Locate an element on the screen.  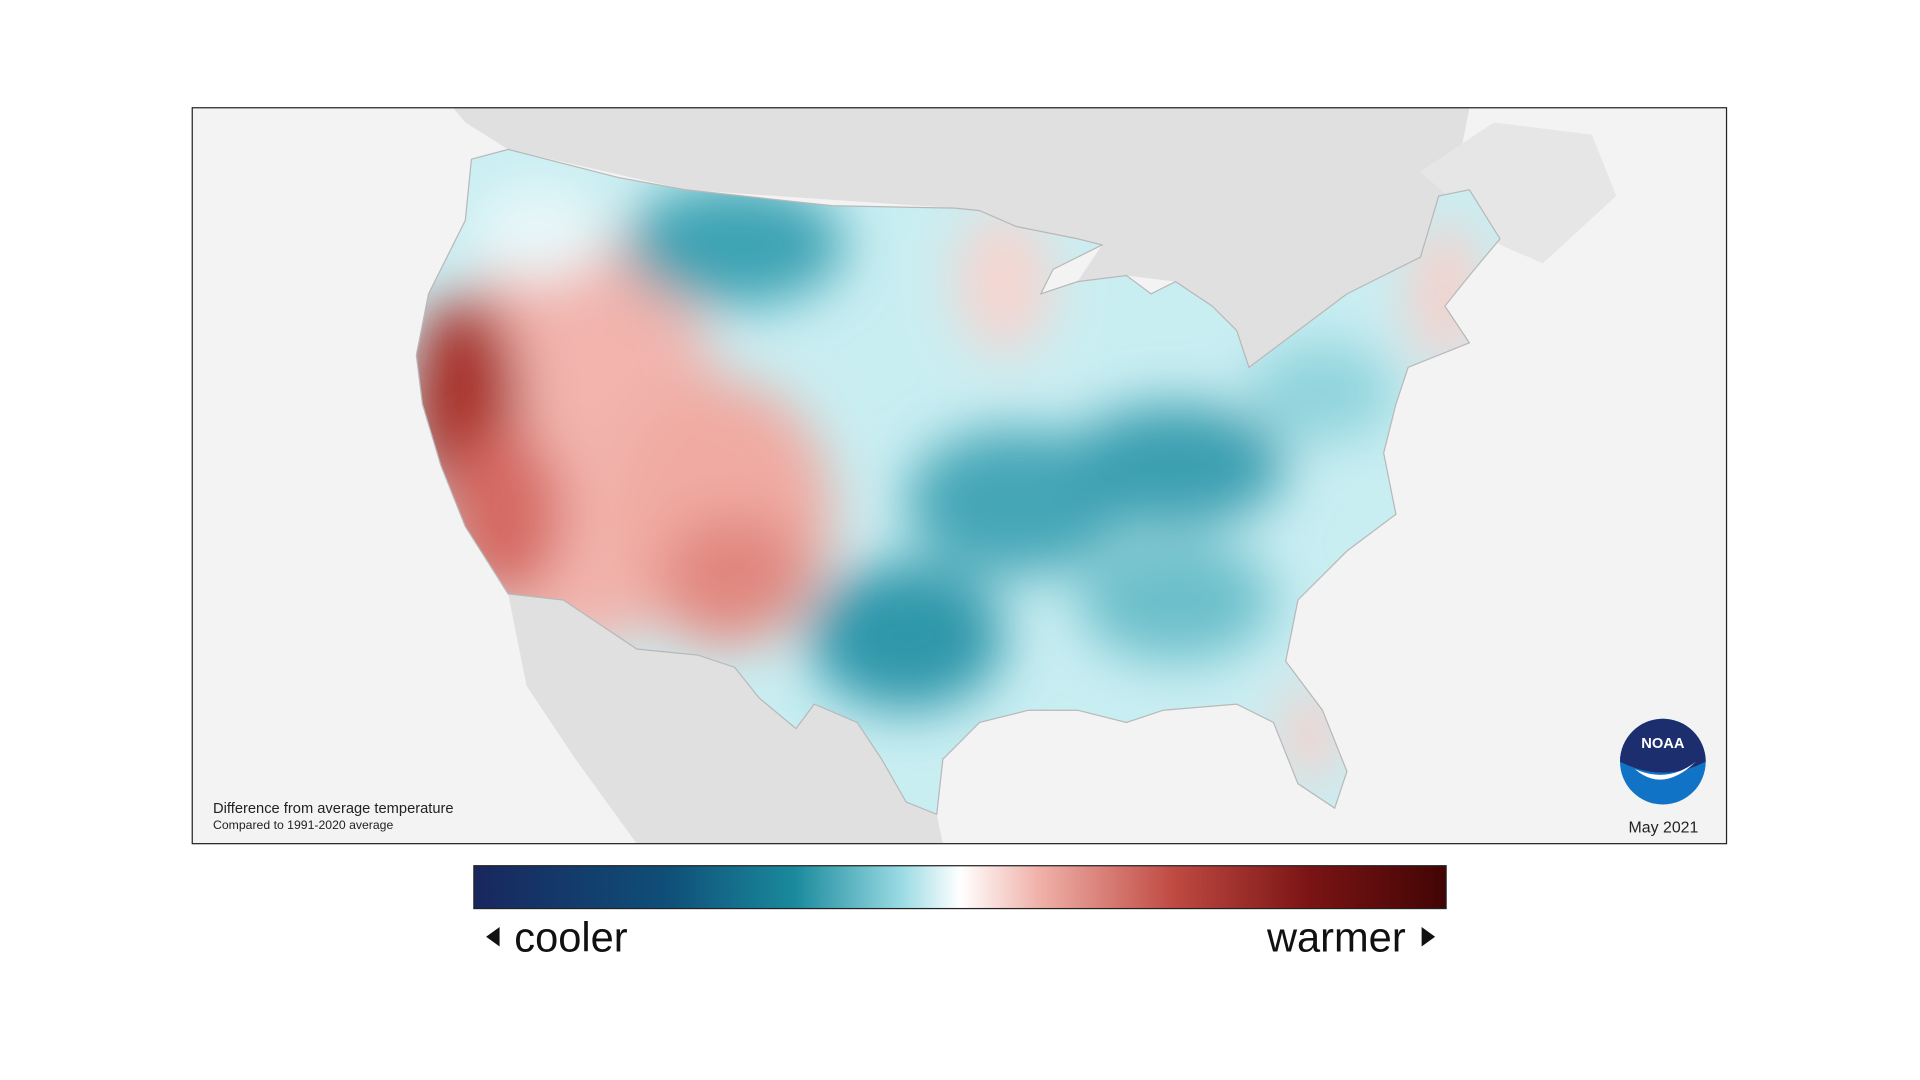
warmer-arrow is located at coordinates (1428, 936).